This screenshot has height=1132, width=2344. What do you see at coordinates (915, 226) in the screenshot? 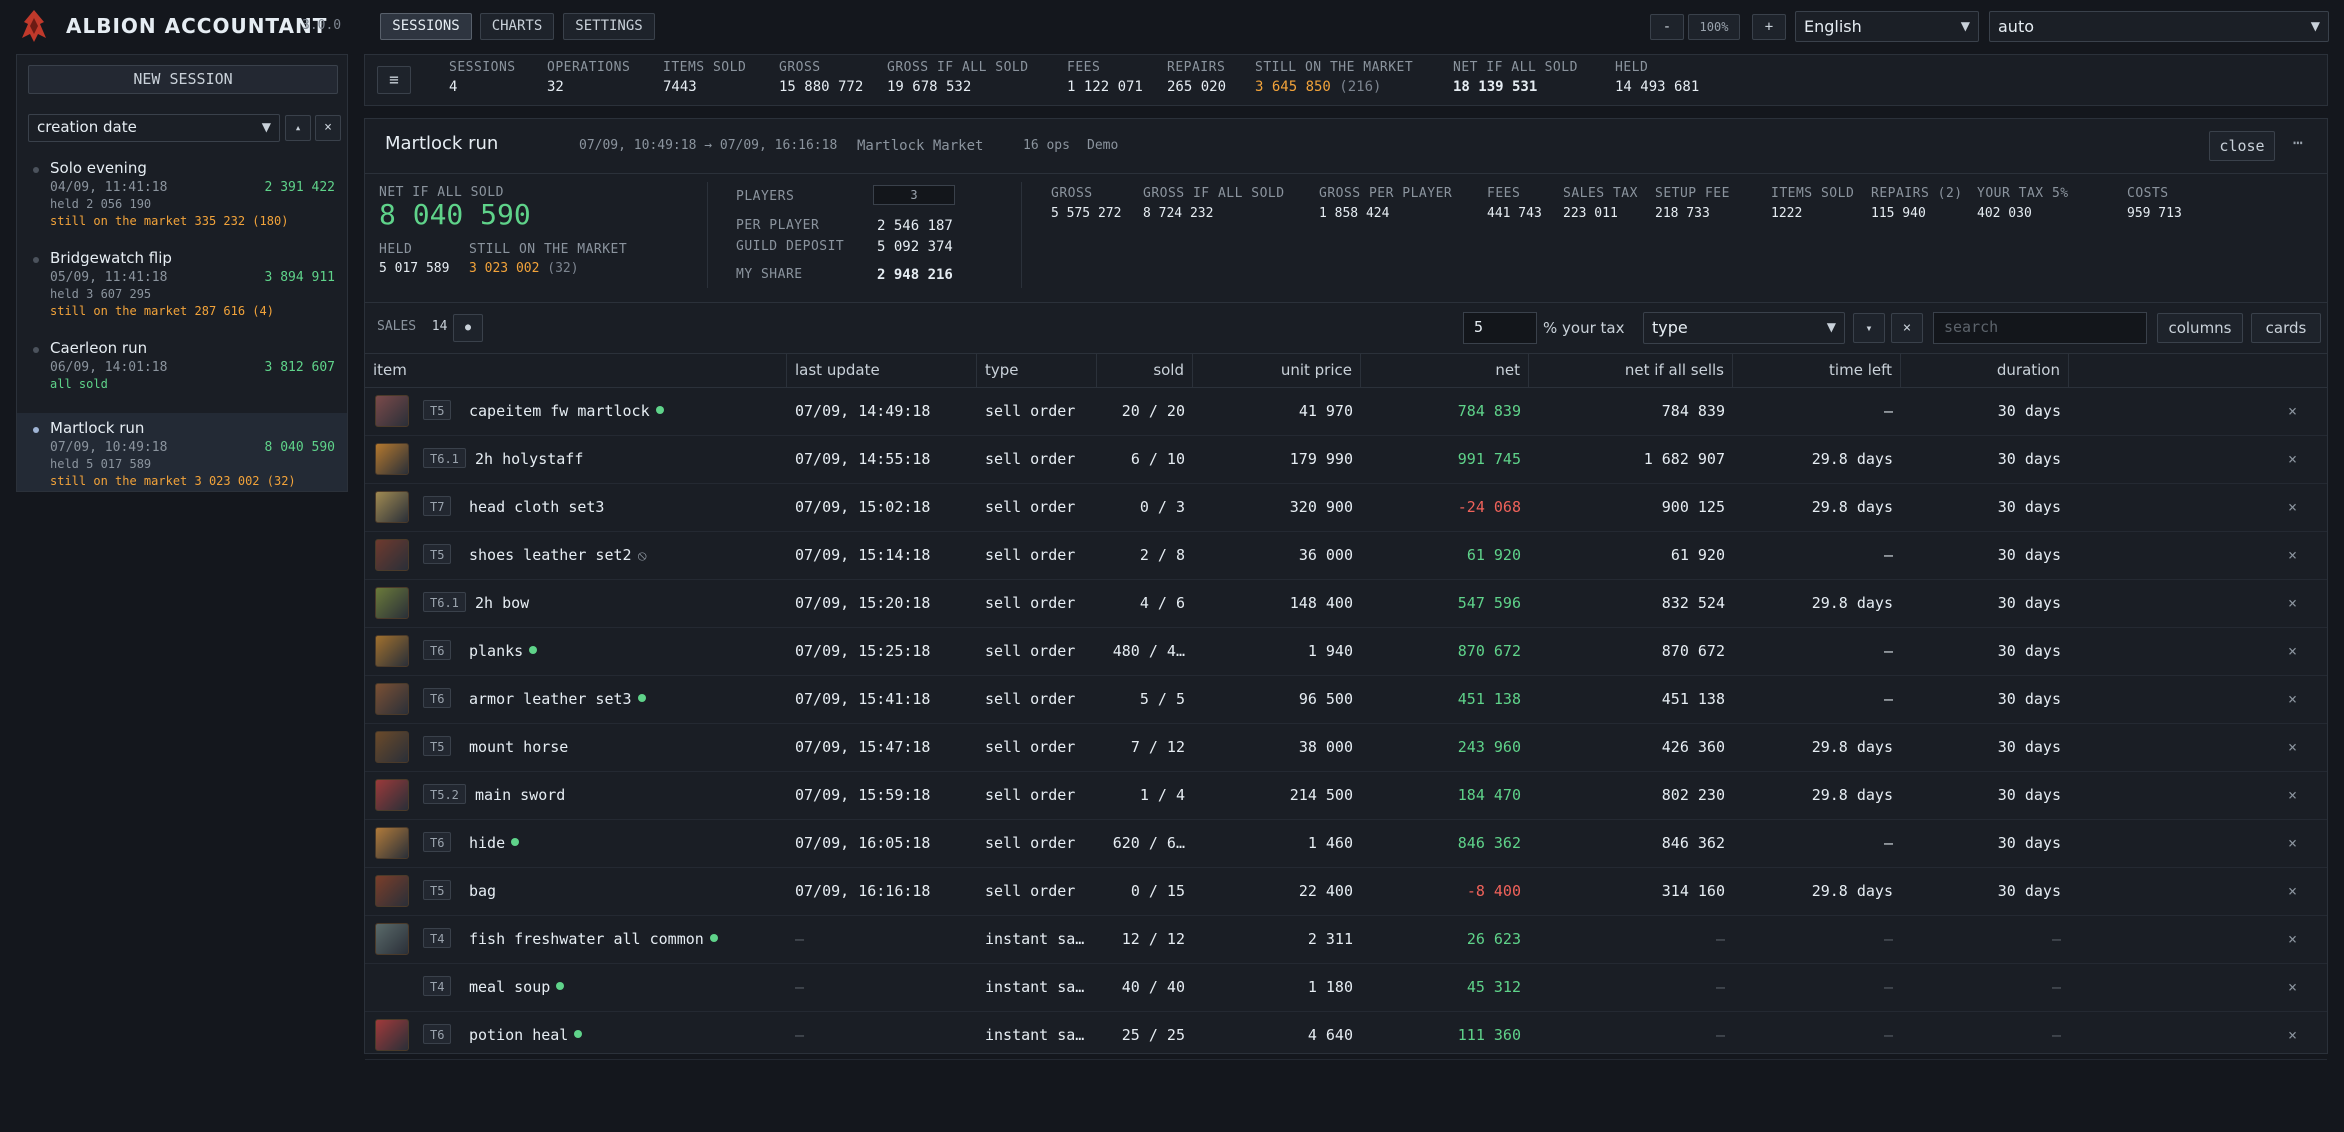
I see `per-player-value: 2 546 187` at bounding box center [915, 226].